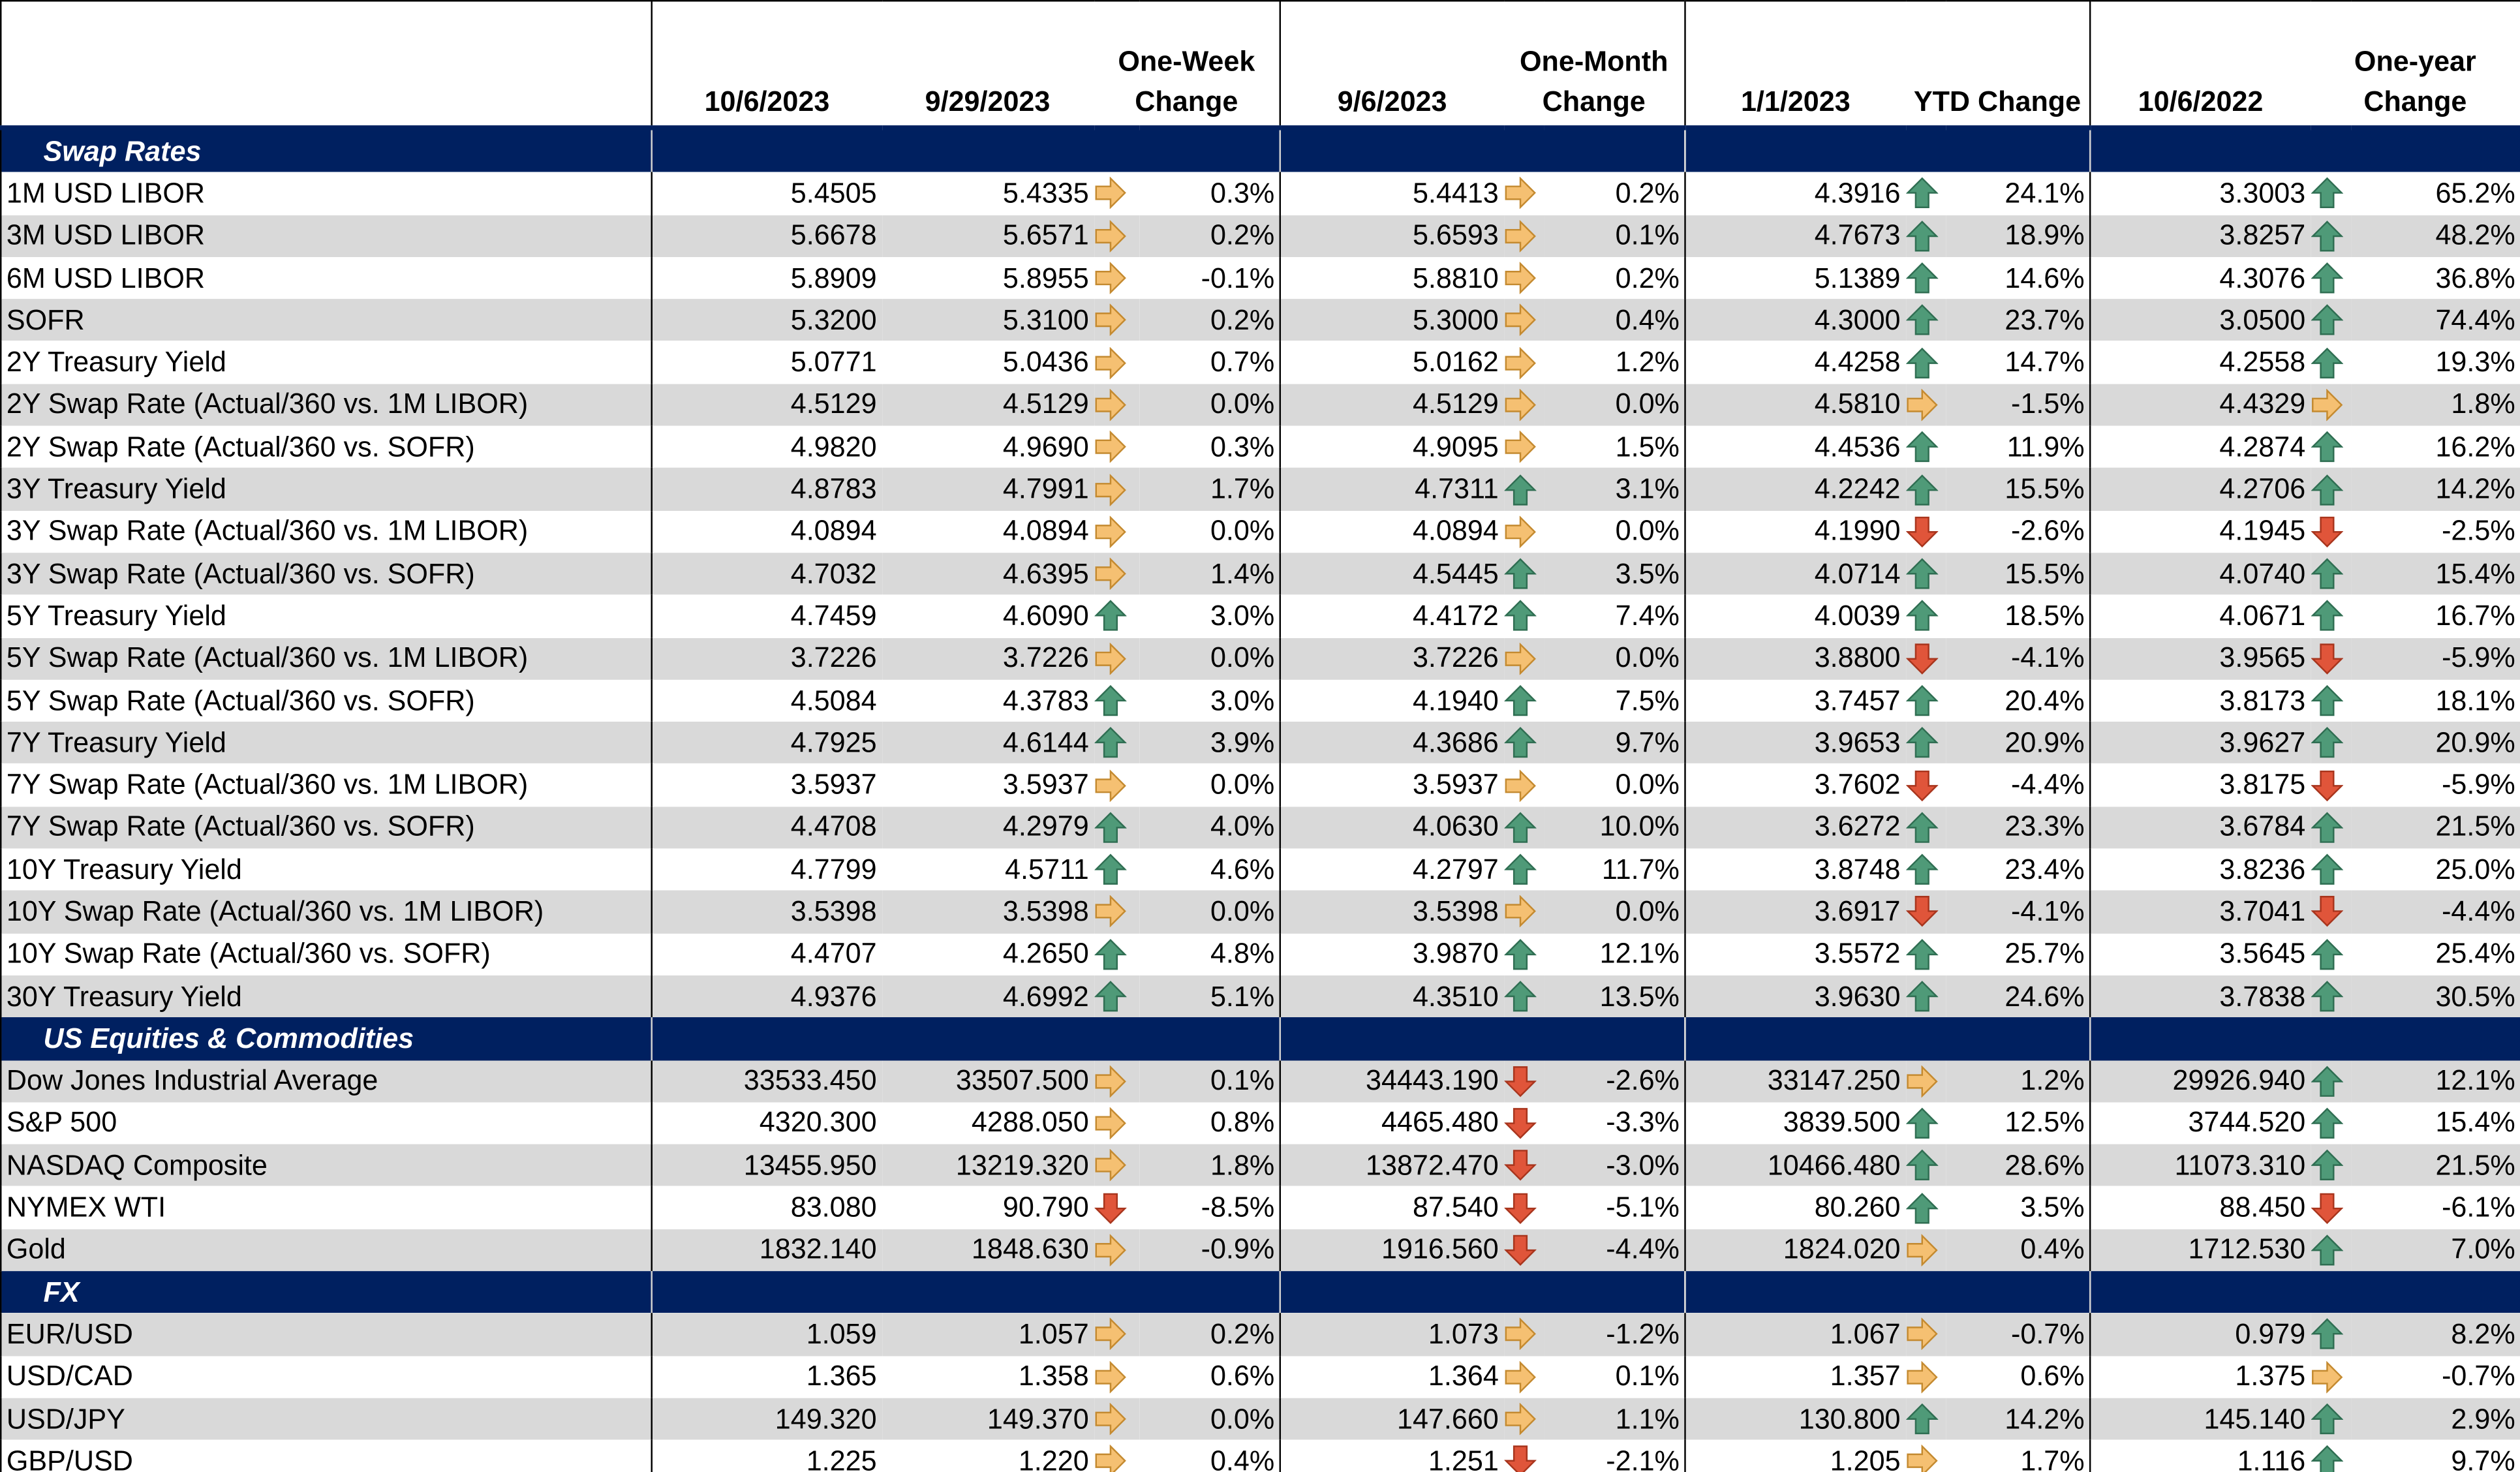 The image size is (2520, 1472). Describe the element at coordinates (2435, 827) in the screenshot. I see `value-cell: 21.5%` at that location.